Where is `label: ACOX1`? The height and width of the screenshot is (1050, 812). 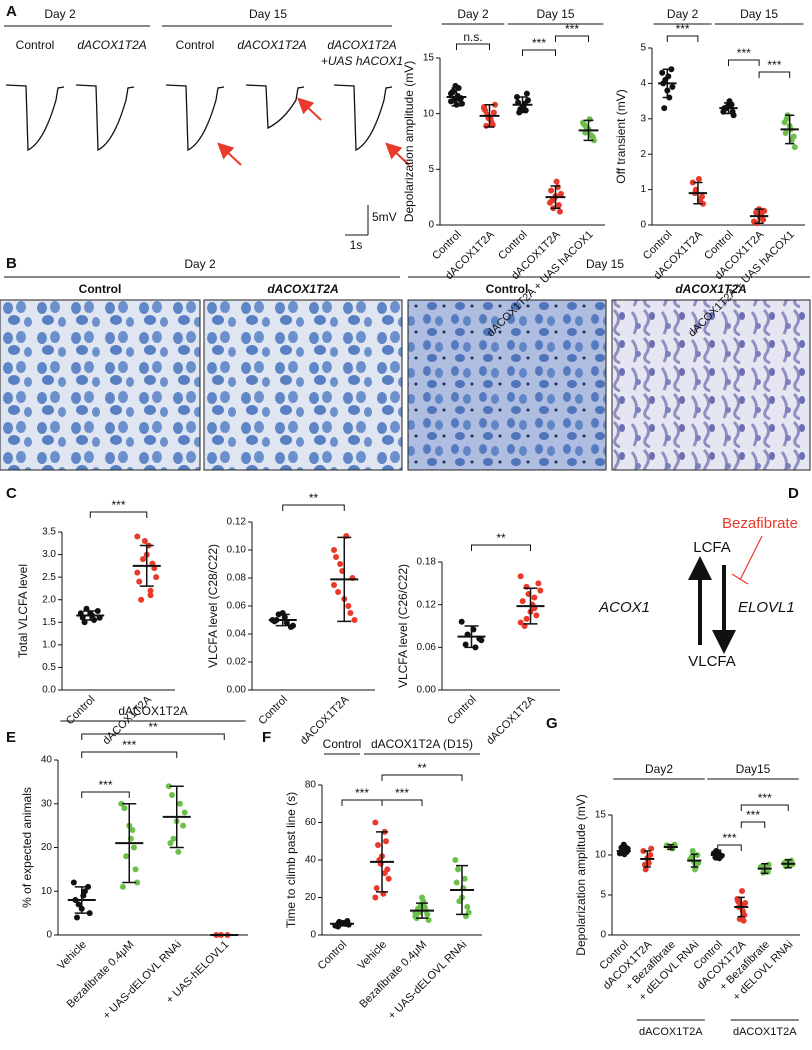
label: ACOX1 is located at coordinates (624, 607).